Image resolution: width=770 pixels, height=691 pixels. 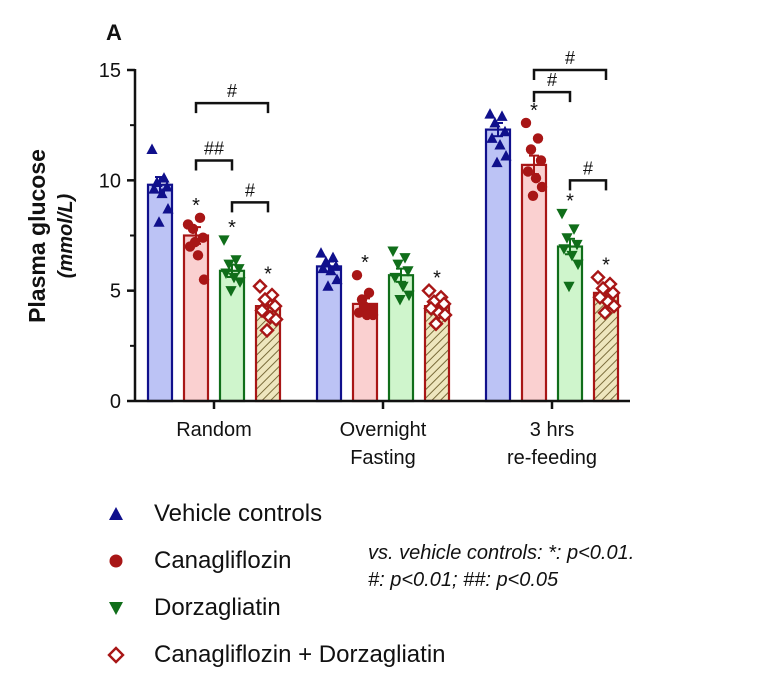 What do you see at coordinates (383, 430) in the screenshot?
I see `x-tick-label: Overnight` at bounding box center [383, 430].